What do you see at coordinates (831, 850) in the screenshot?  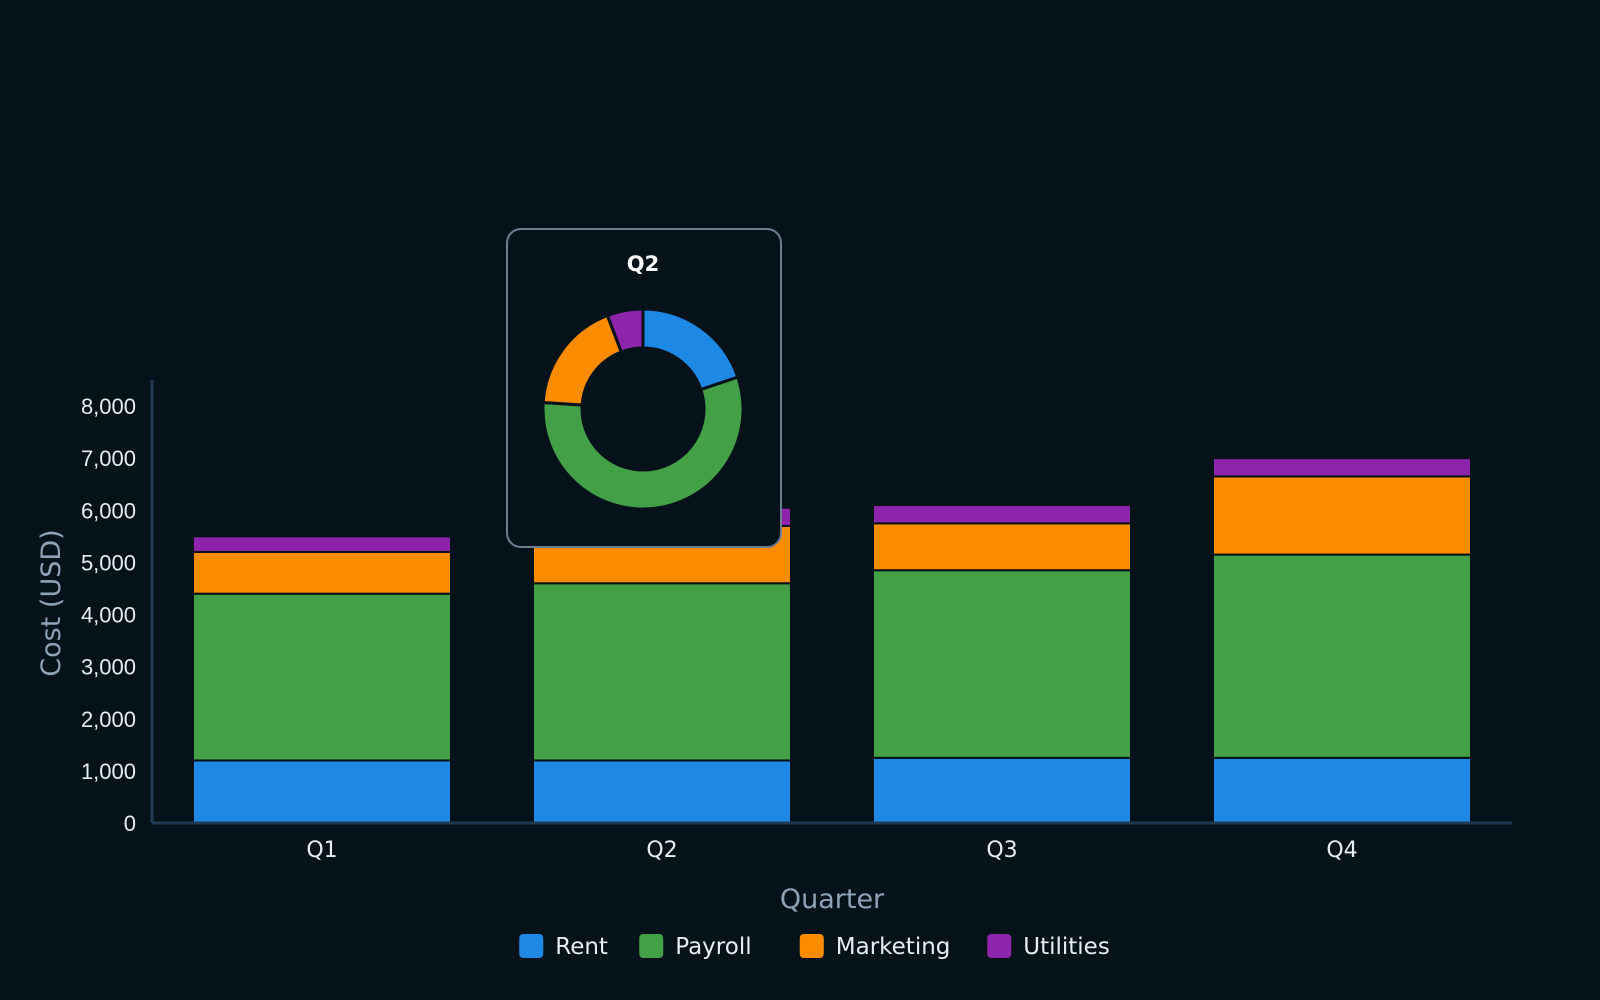 I see `x-tick-labels: Q1 Q2 Q3 Q4` at bounding box center [831, 850].